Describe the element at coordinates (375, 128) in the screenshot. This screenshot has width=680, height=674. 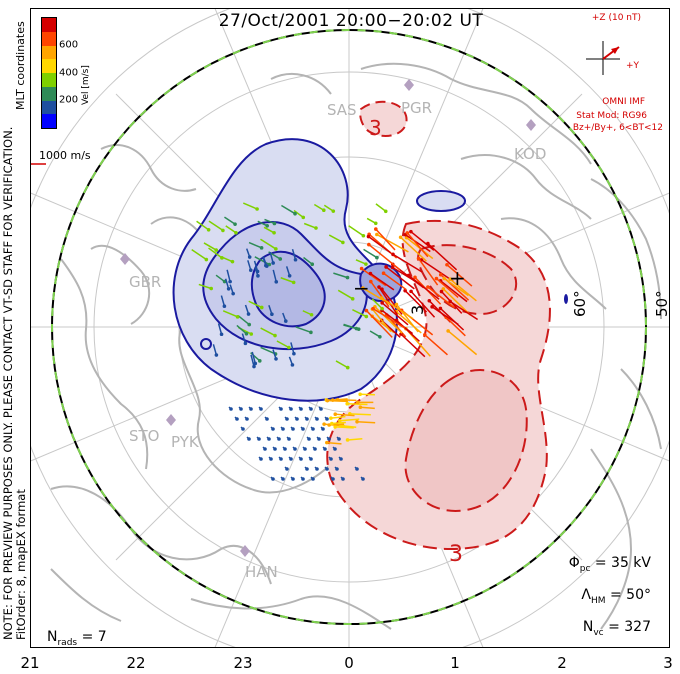
I see `contour-label-top: 3` at that location.